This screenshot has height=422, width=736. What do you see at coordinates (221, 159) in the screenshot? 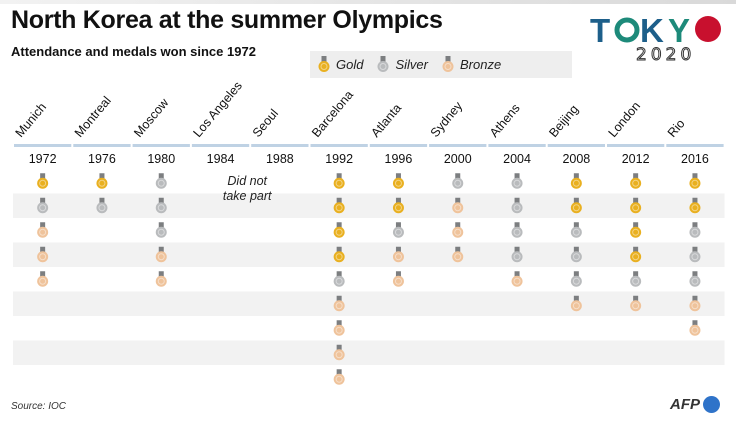
I see `year-label: 1984` at bounding box center [221, 159].